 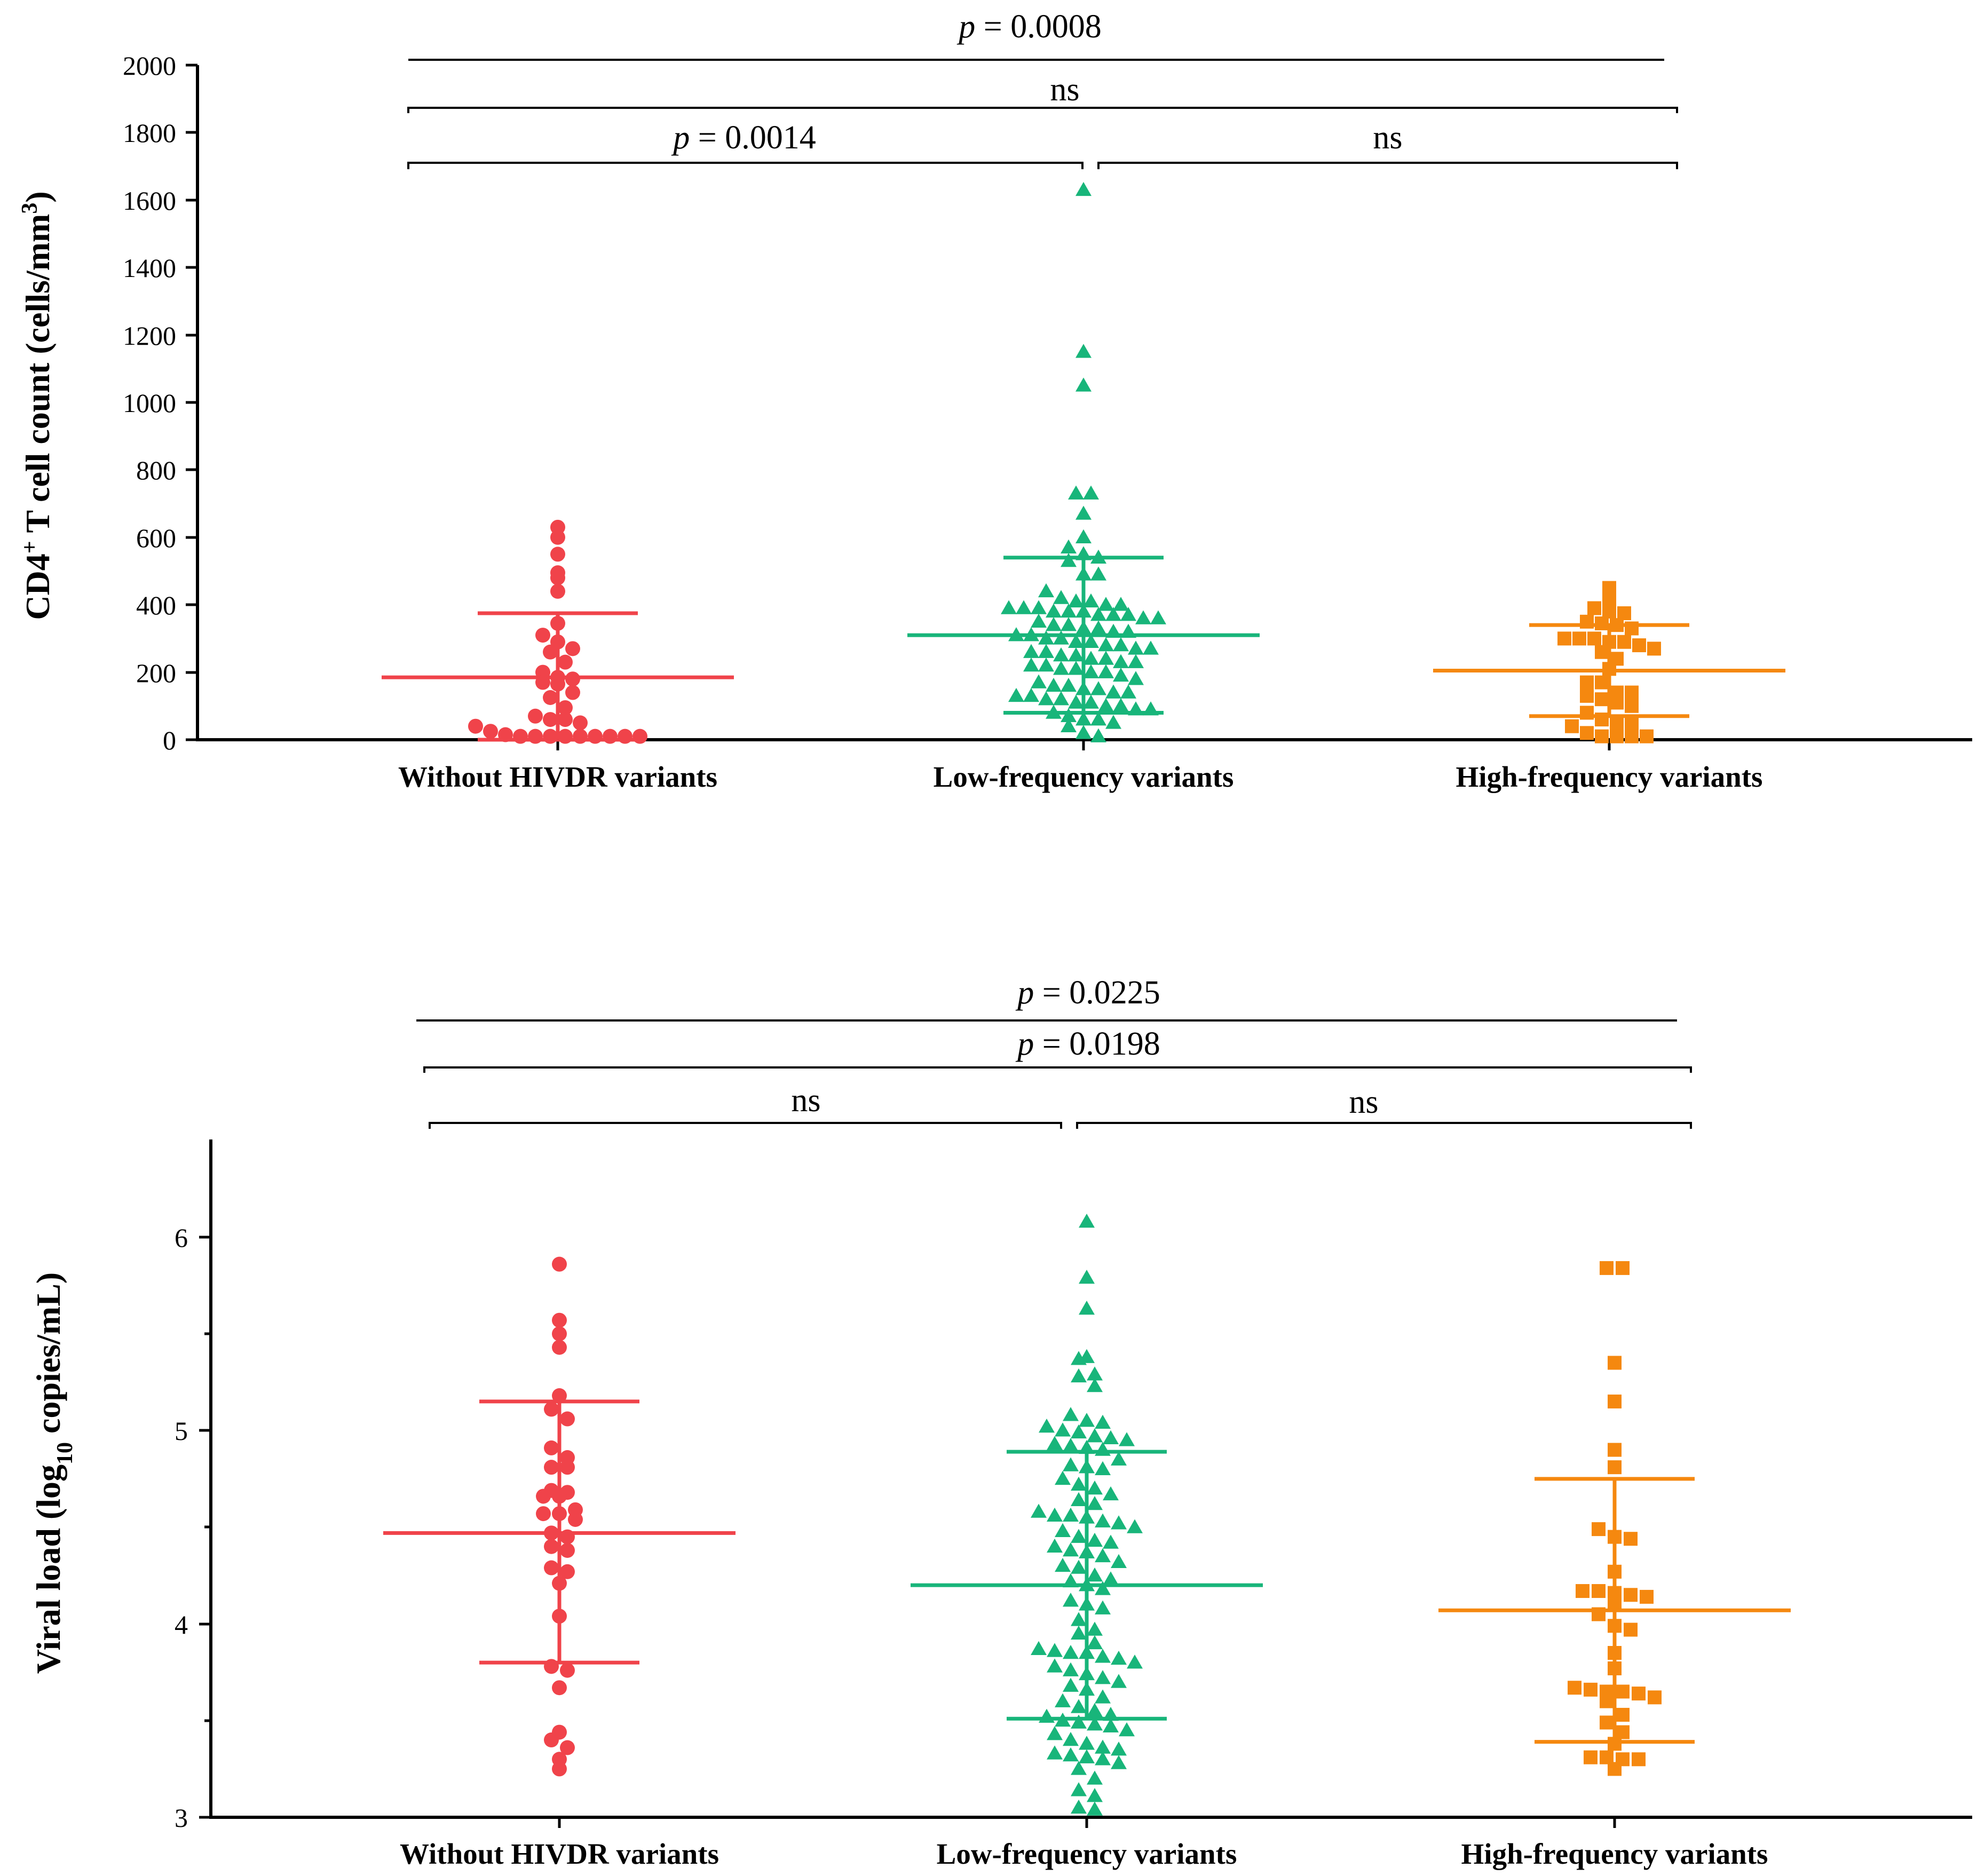 I want to click on cd4-bracket-low-vs-high: ns, so click(x=1387, y=144).